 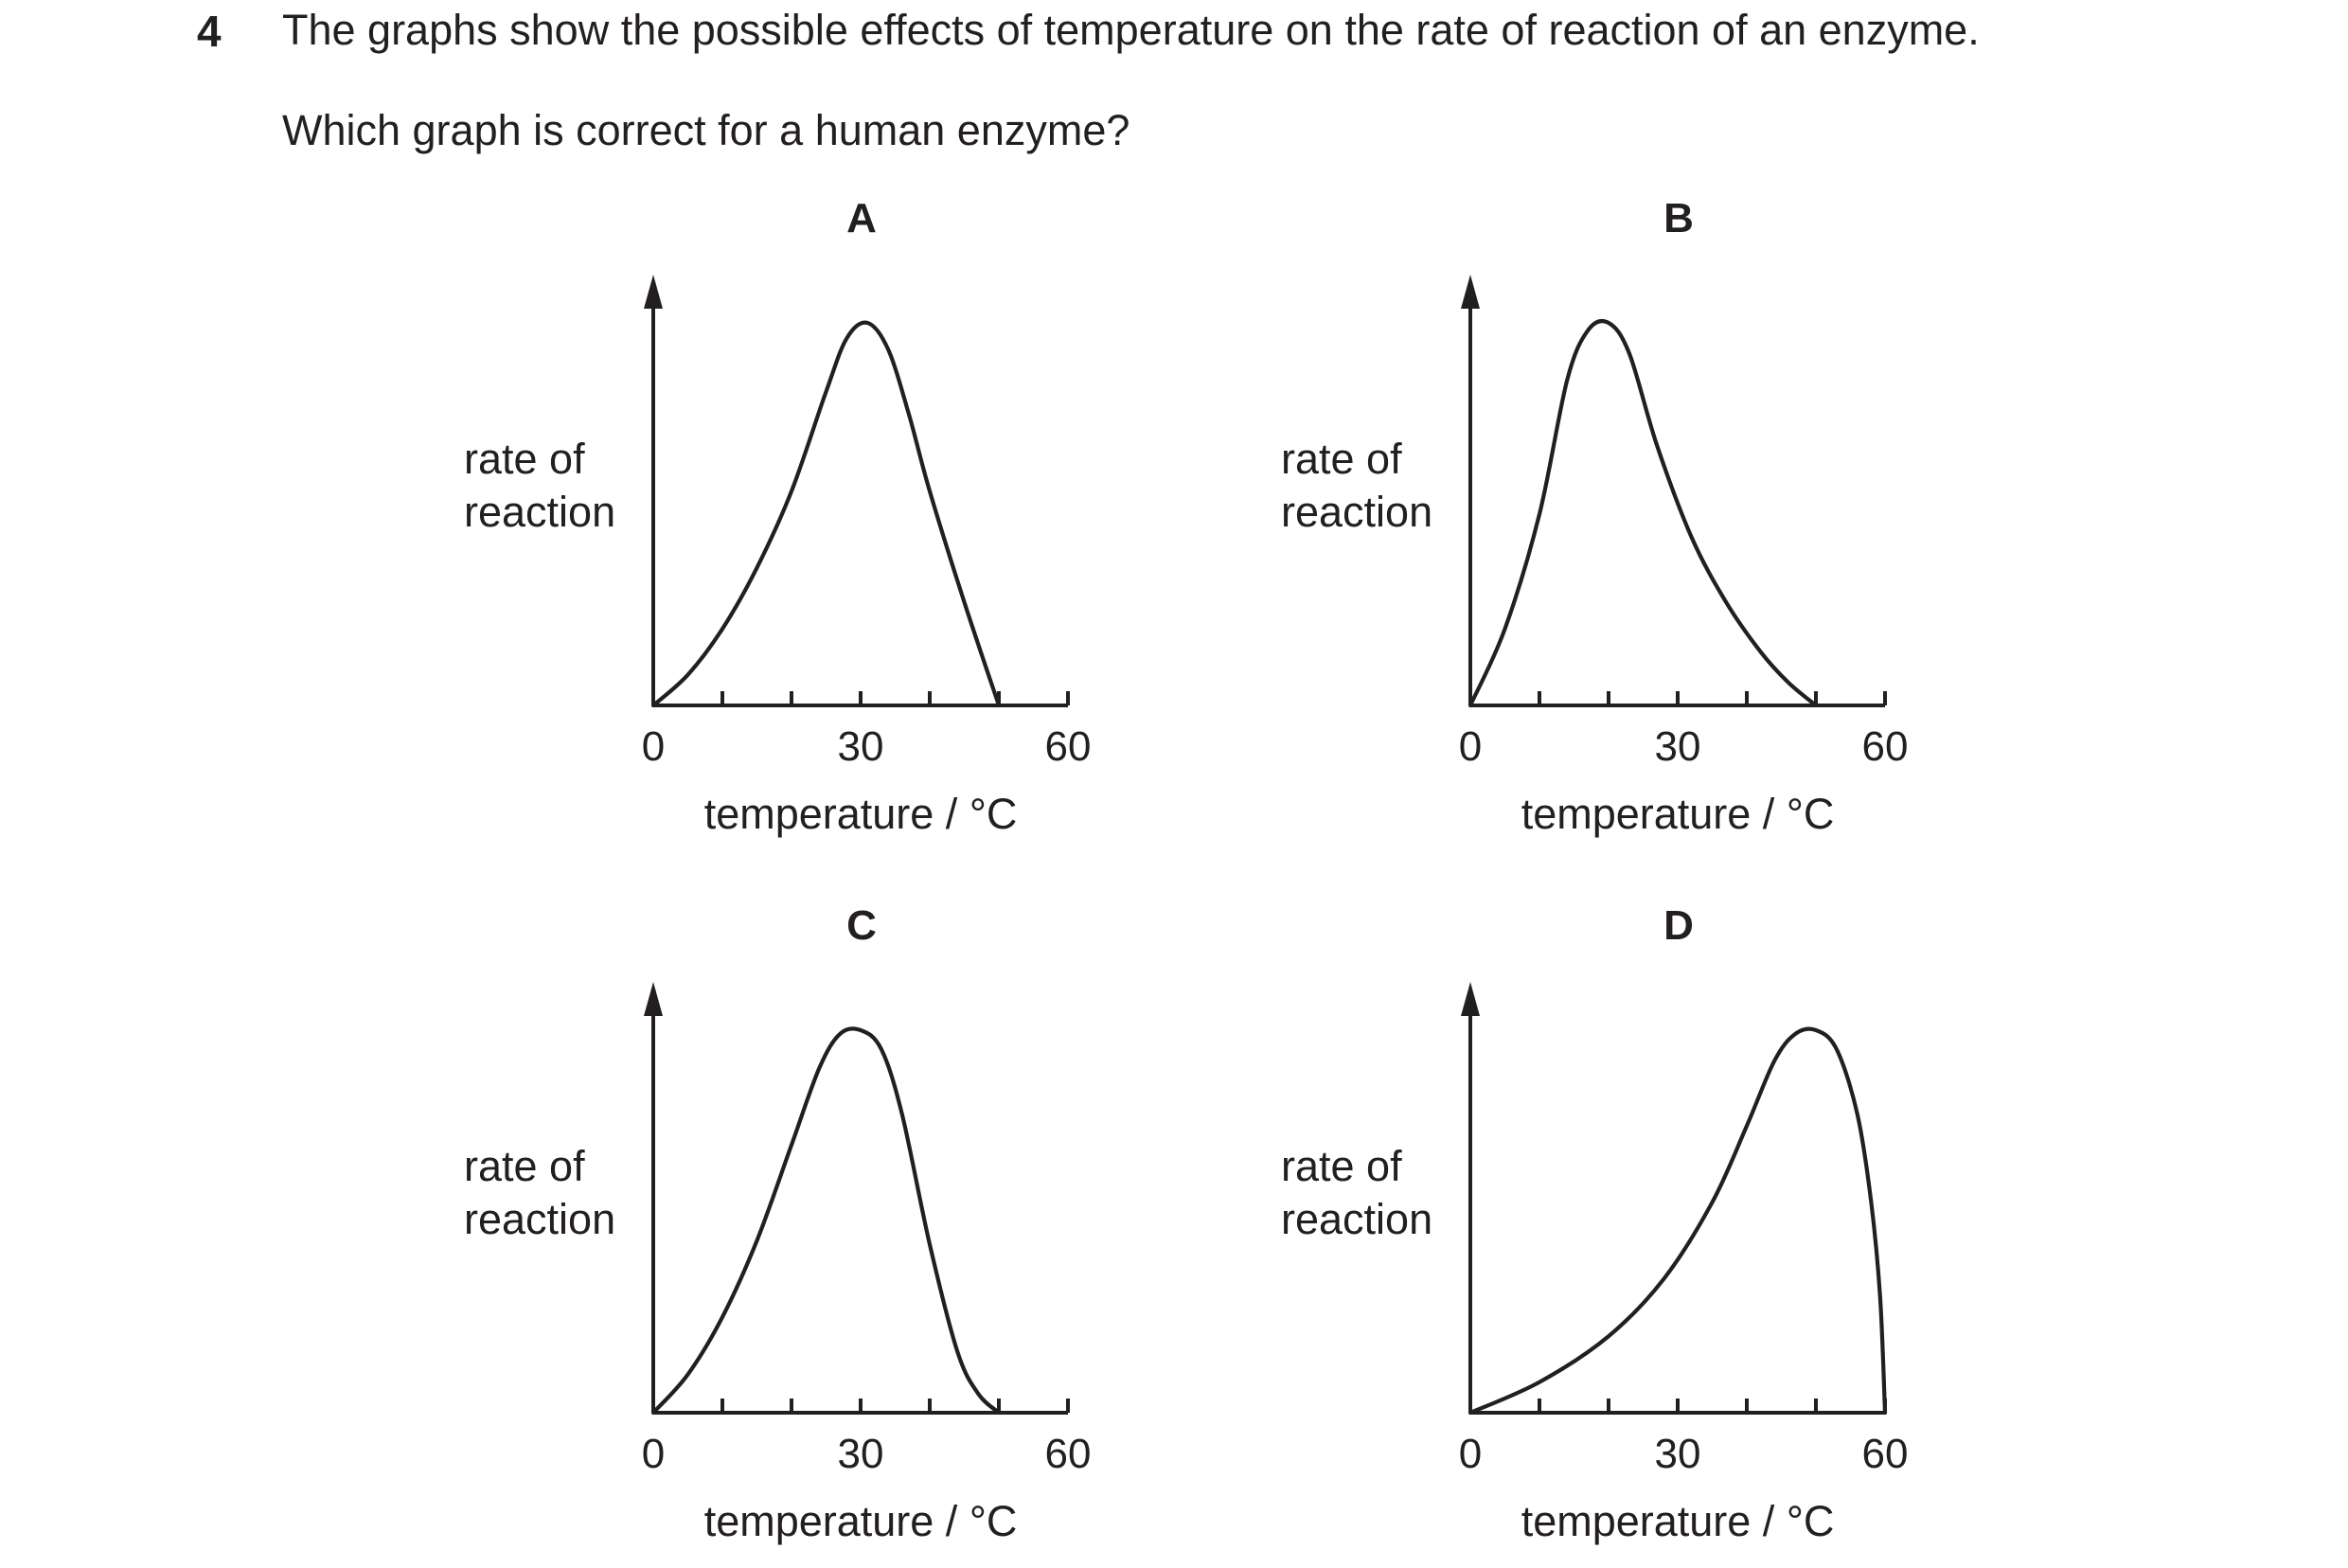 I want to click on question-number: 4, so click(x=209, y=31).